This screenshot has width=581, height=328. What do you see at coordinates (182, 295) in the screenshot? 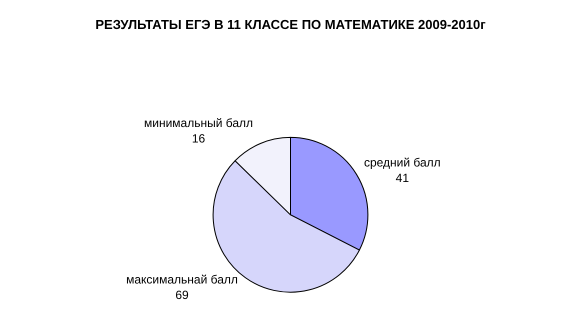
I see `data-label: 69` at bounding box center [182, 295].